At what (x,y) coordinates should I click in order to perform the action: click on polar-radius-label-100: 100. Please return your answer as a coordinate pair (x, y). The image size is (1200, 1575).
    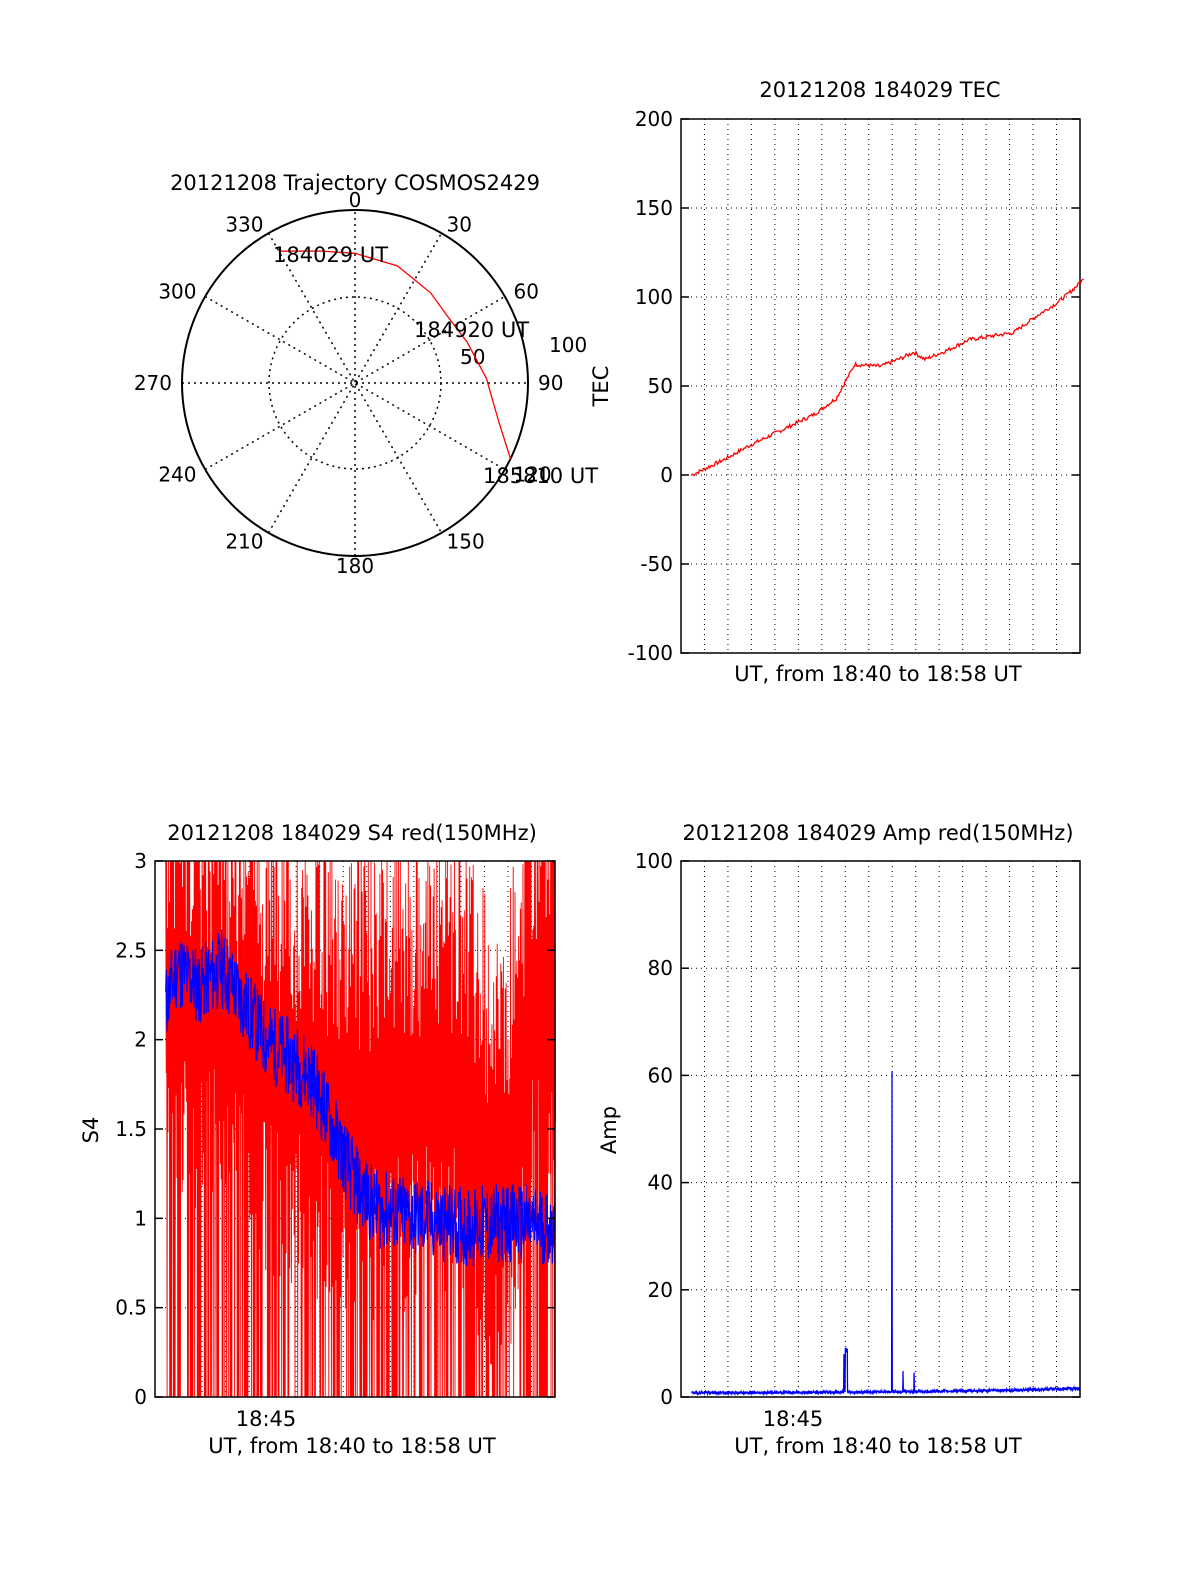
    Looking at the image, I should click on (568, 345).